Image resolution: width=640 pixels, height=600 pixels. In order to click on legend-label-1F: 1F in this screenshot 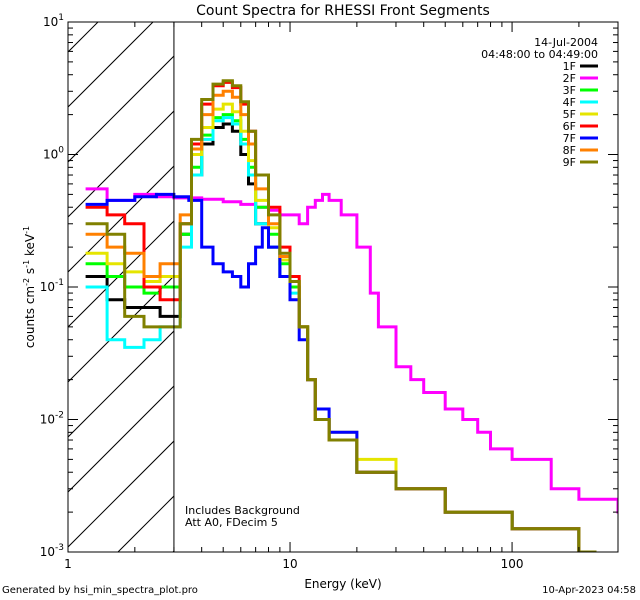, I will do `click(569, 66)`.